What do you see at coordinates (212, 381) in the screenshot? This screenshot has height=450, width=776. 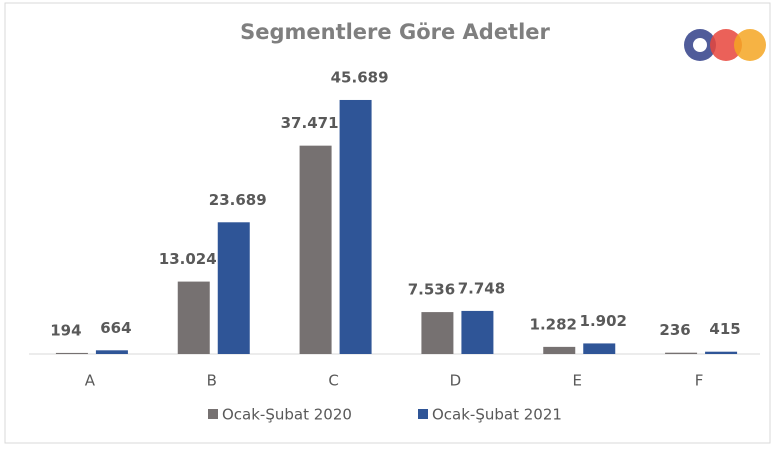 I see `x-tick-label: B` at bounding box center [212, 381].